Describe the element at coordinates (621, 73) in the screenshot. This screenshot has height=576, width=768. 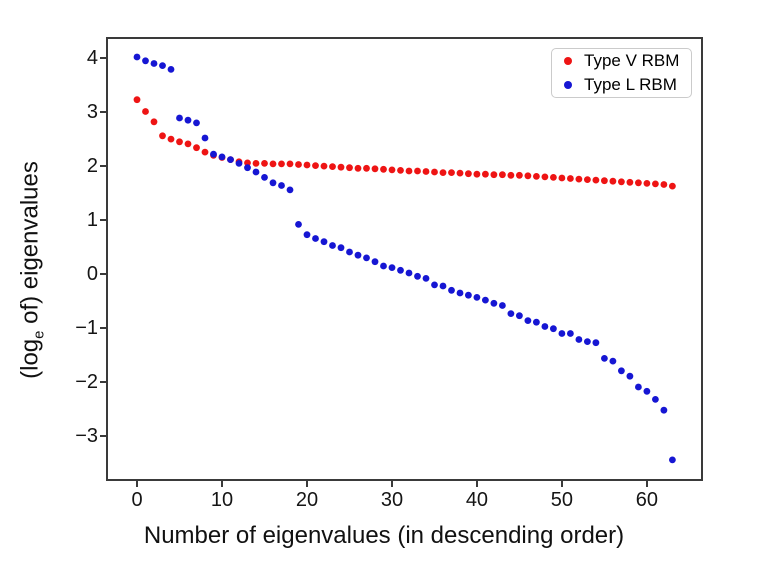
I see `legend: Type V RBM Type L RBM` at that location.